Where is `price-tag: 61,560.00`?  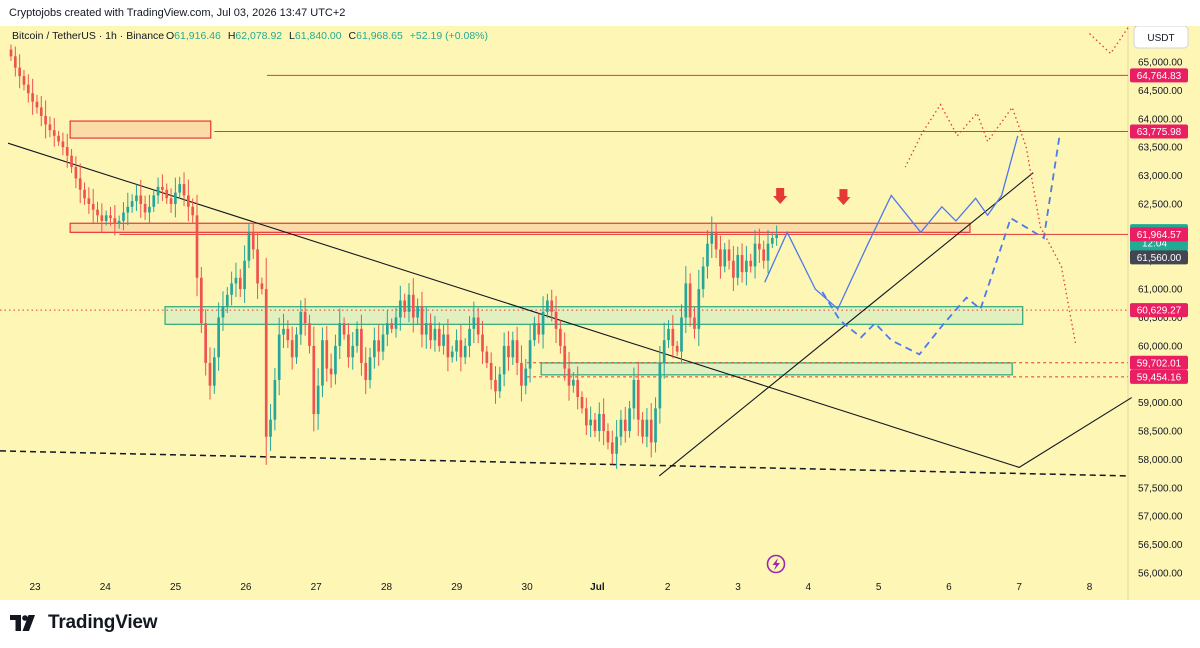 price-tag: 61,560.00 is located at coordinates (1159, 257).